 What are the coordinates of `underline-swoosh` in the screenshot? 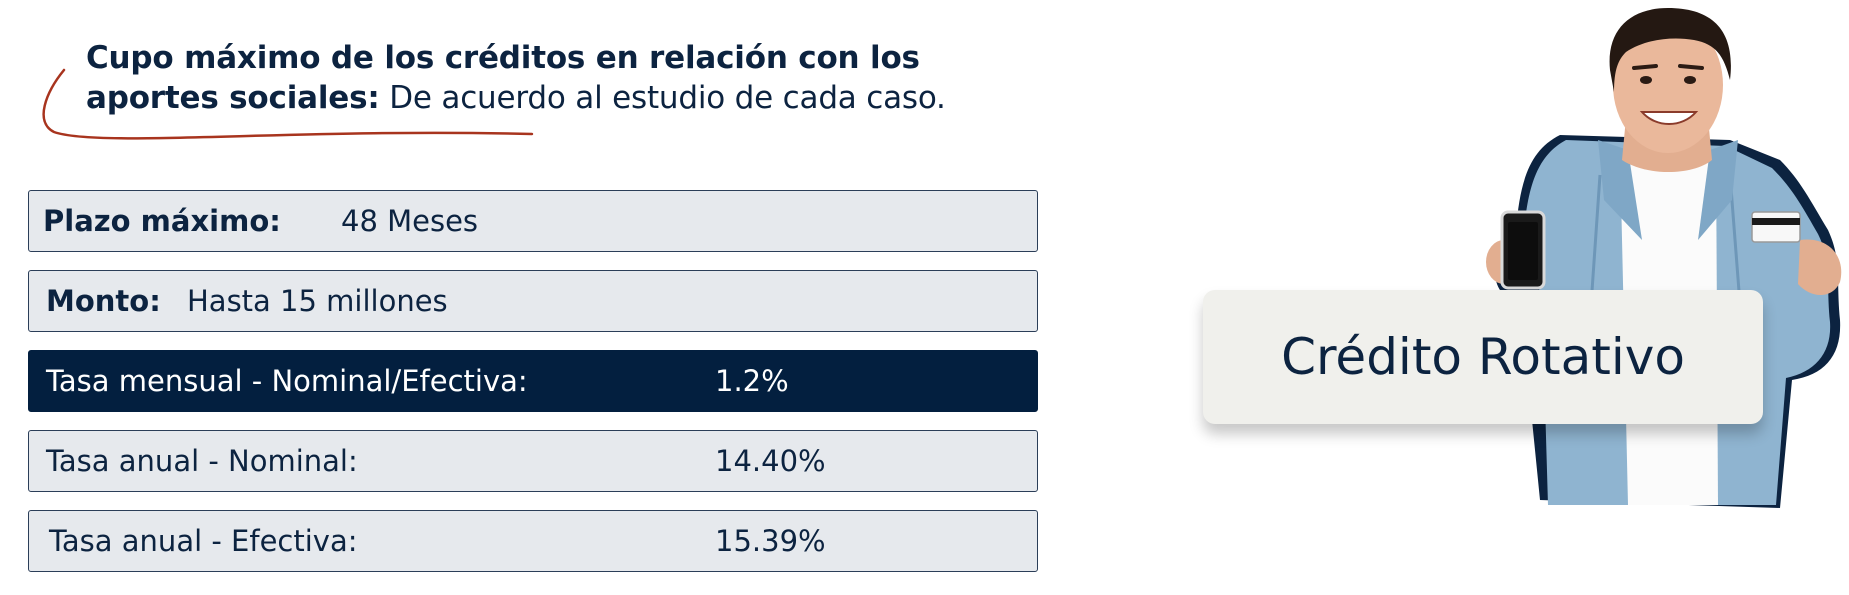 It's located at (288, 104).